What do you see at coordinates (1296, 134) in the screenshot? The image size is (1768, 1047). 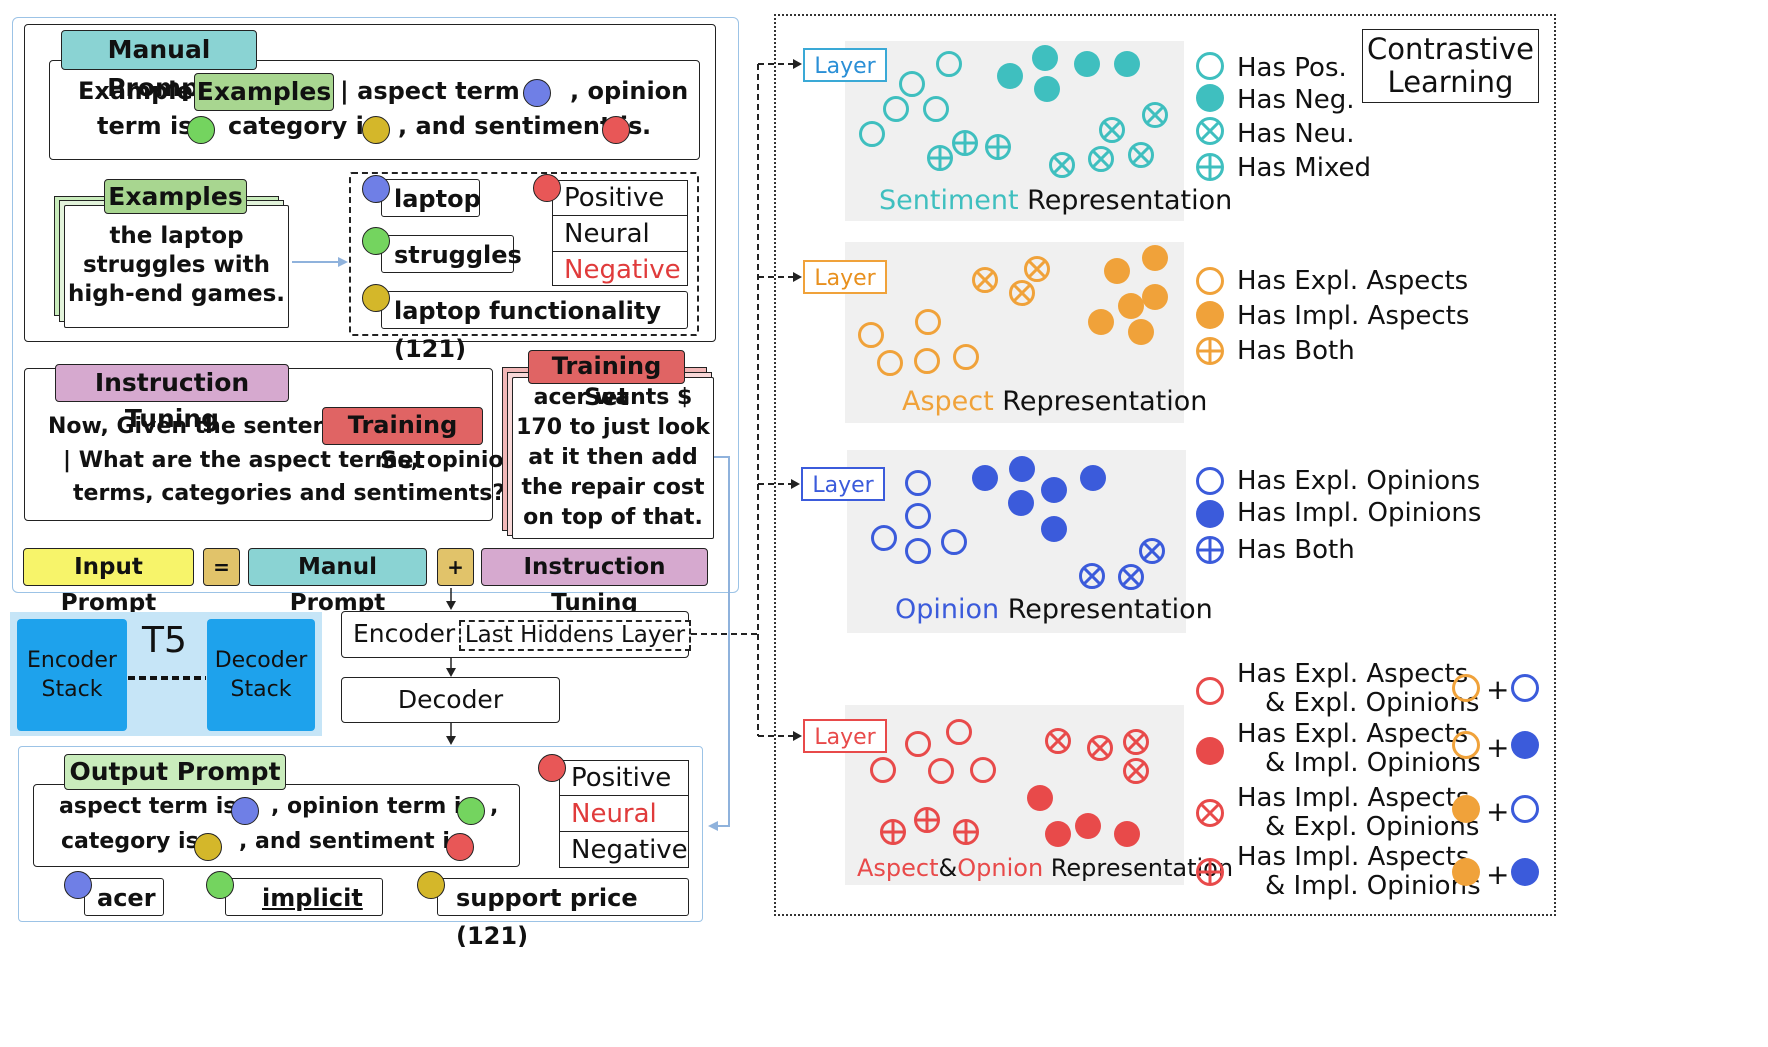 I see `legend-has-neu: Has Neu.` at bounding box center [1296, 134].